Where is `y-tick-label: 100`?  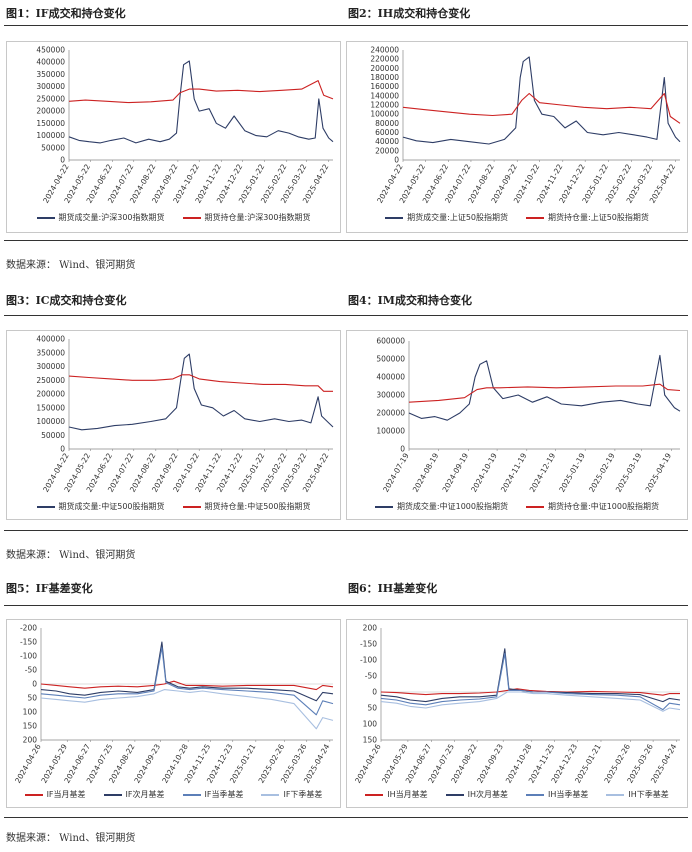
y-tick-label: 100 is located at coordinates (370, 724).